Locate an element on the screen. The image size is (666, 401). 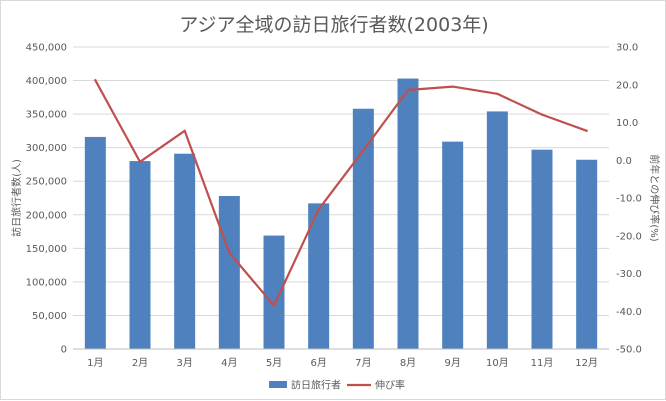
x-tick-label: 11月 is located at coordinates (542, 363).